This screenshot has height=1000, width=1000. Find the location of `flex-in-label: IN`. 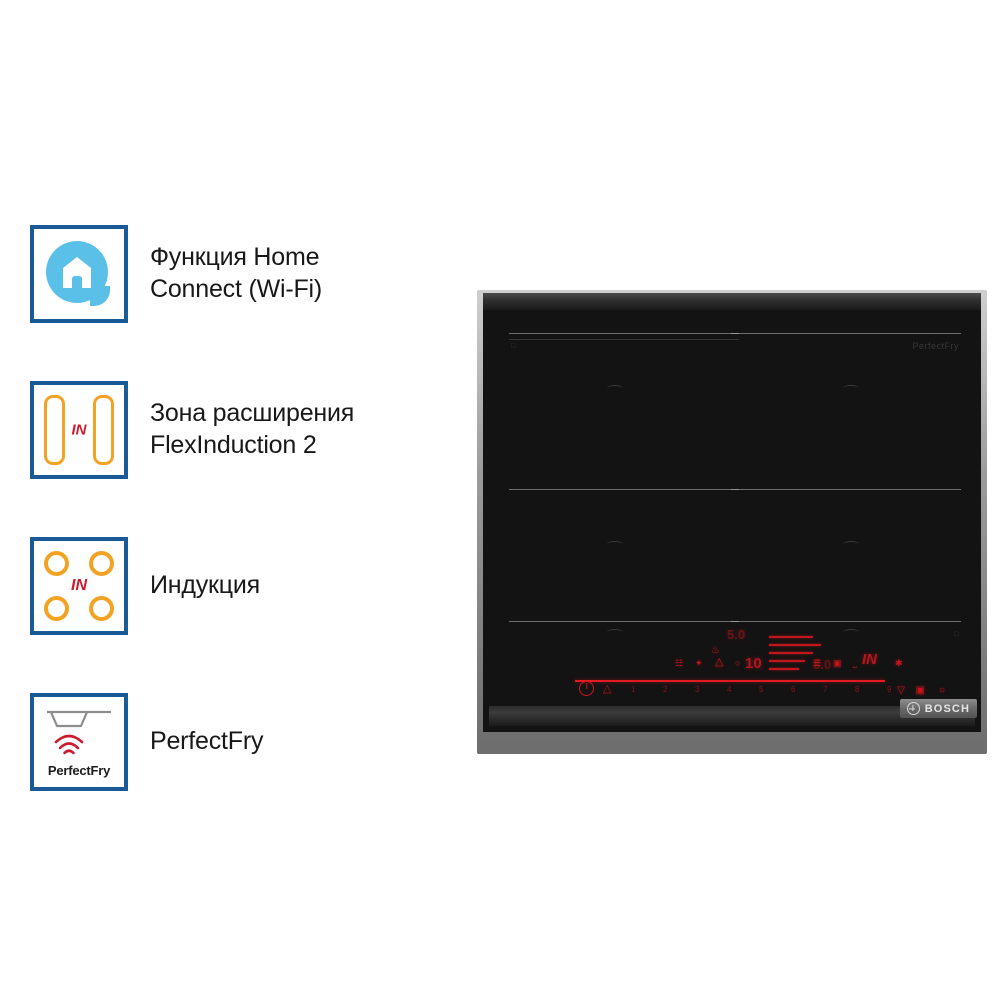

flex-in-label: IN is located at coordinates (79, 430).